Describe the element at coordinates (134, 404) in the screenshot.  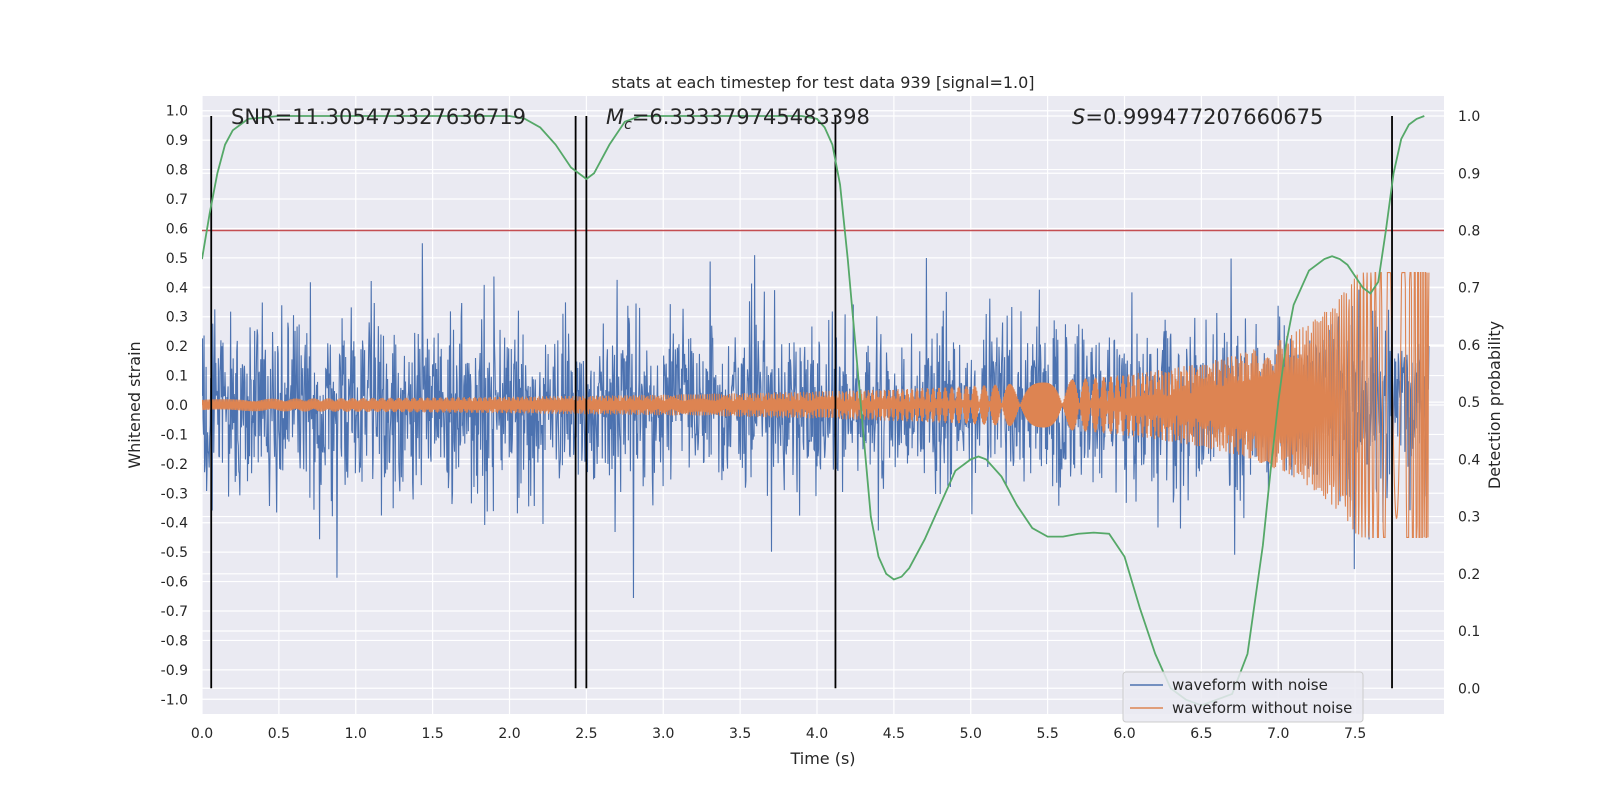
I see `y-axis-label: Whitened strain` at that location.